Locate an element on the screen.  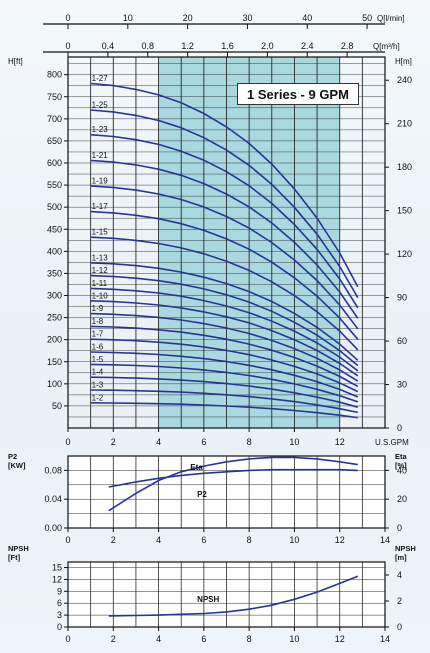
npsh-x-tick-label: 14 is located at coordinates (385, 639).